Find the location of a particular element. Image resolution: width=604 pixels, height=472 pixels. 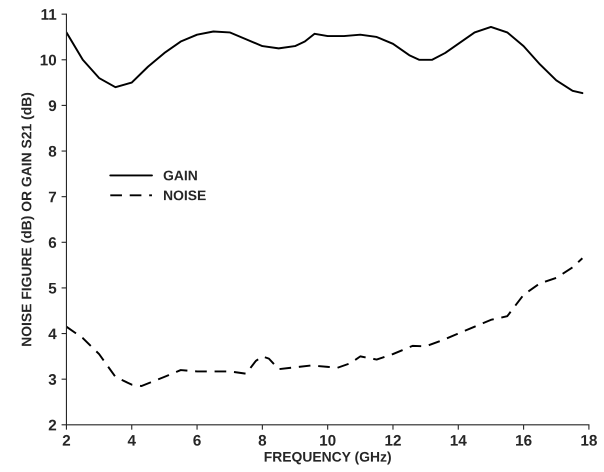

x-tick-label: 8 is located at coordinates (262, 440).